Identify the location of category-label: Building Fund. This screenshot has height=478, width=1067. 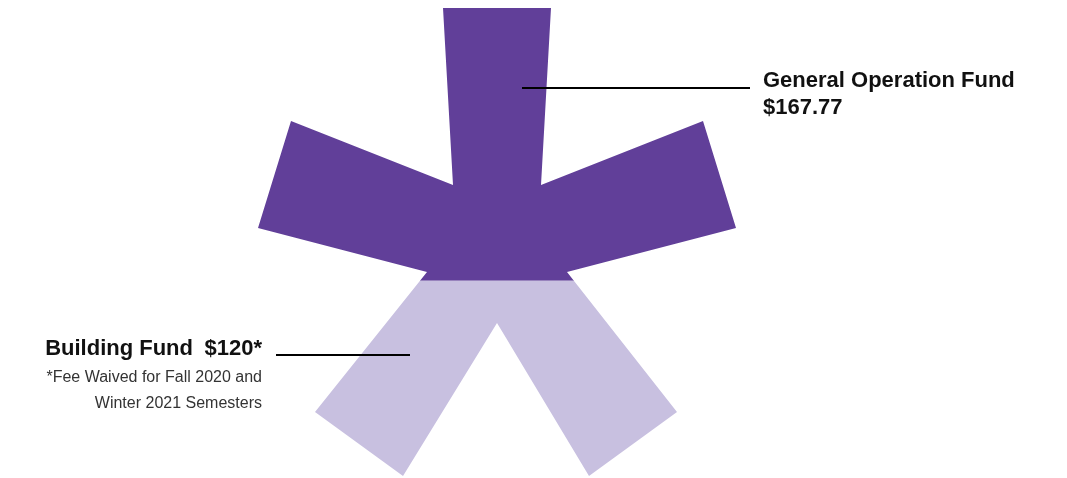
(119, 347).